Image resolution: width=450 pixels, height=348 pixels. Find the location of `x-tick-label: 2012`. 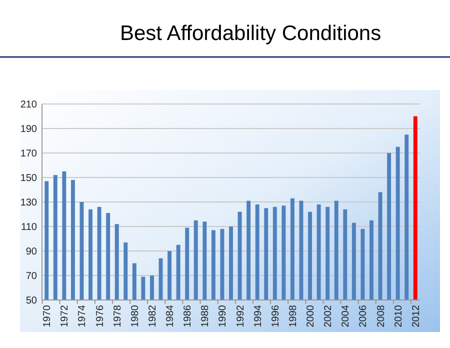

x-tick-label: 2012 is located at coordinates (416, 316).